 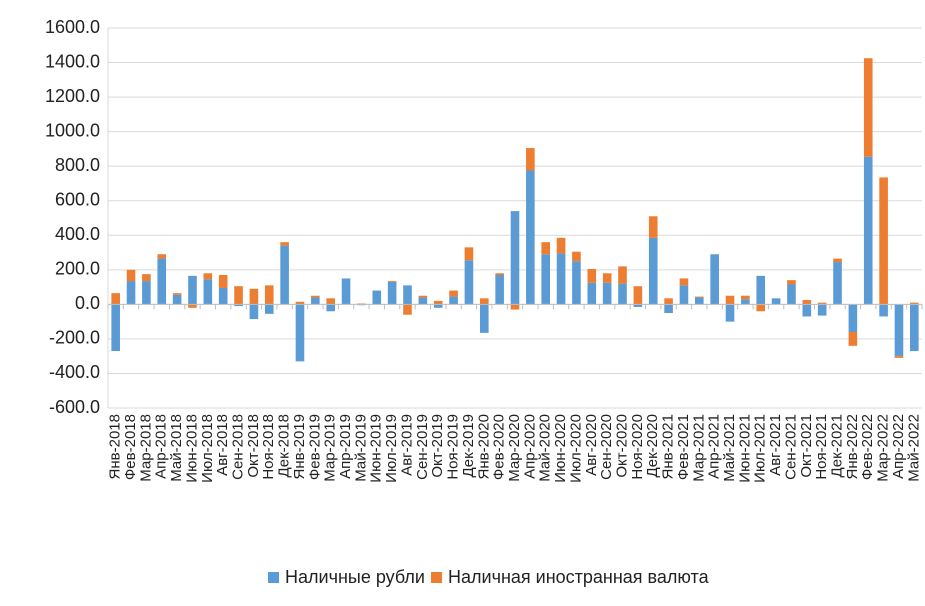 I want to click on x-tick-label: Апр-2021, so click(x=714, y=446).